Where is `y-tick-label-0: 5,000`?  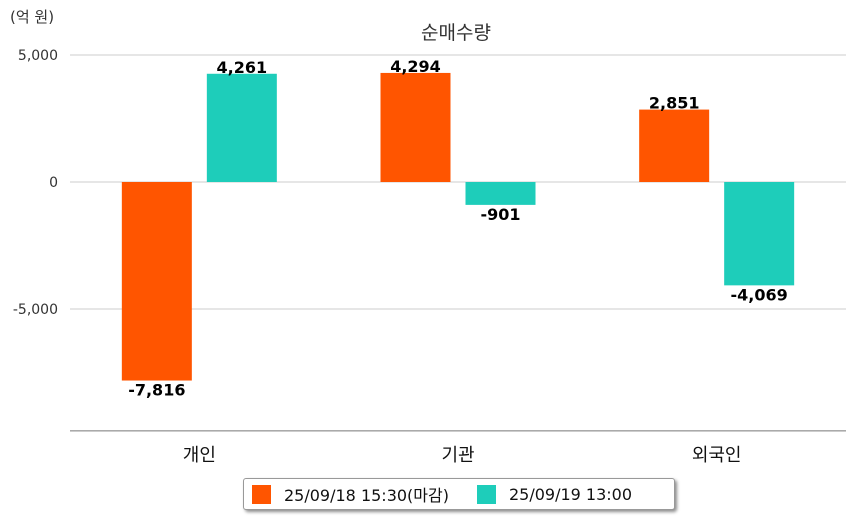 y-tick-label-0: 5,000 is located at coordinates (38, 56).